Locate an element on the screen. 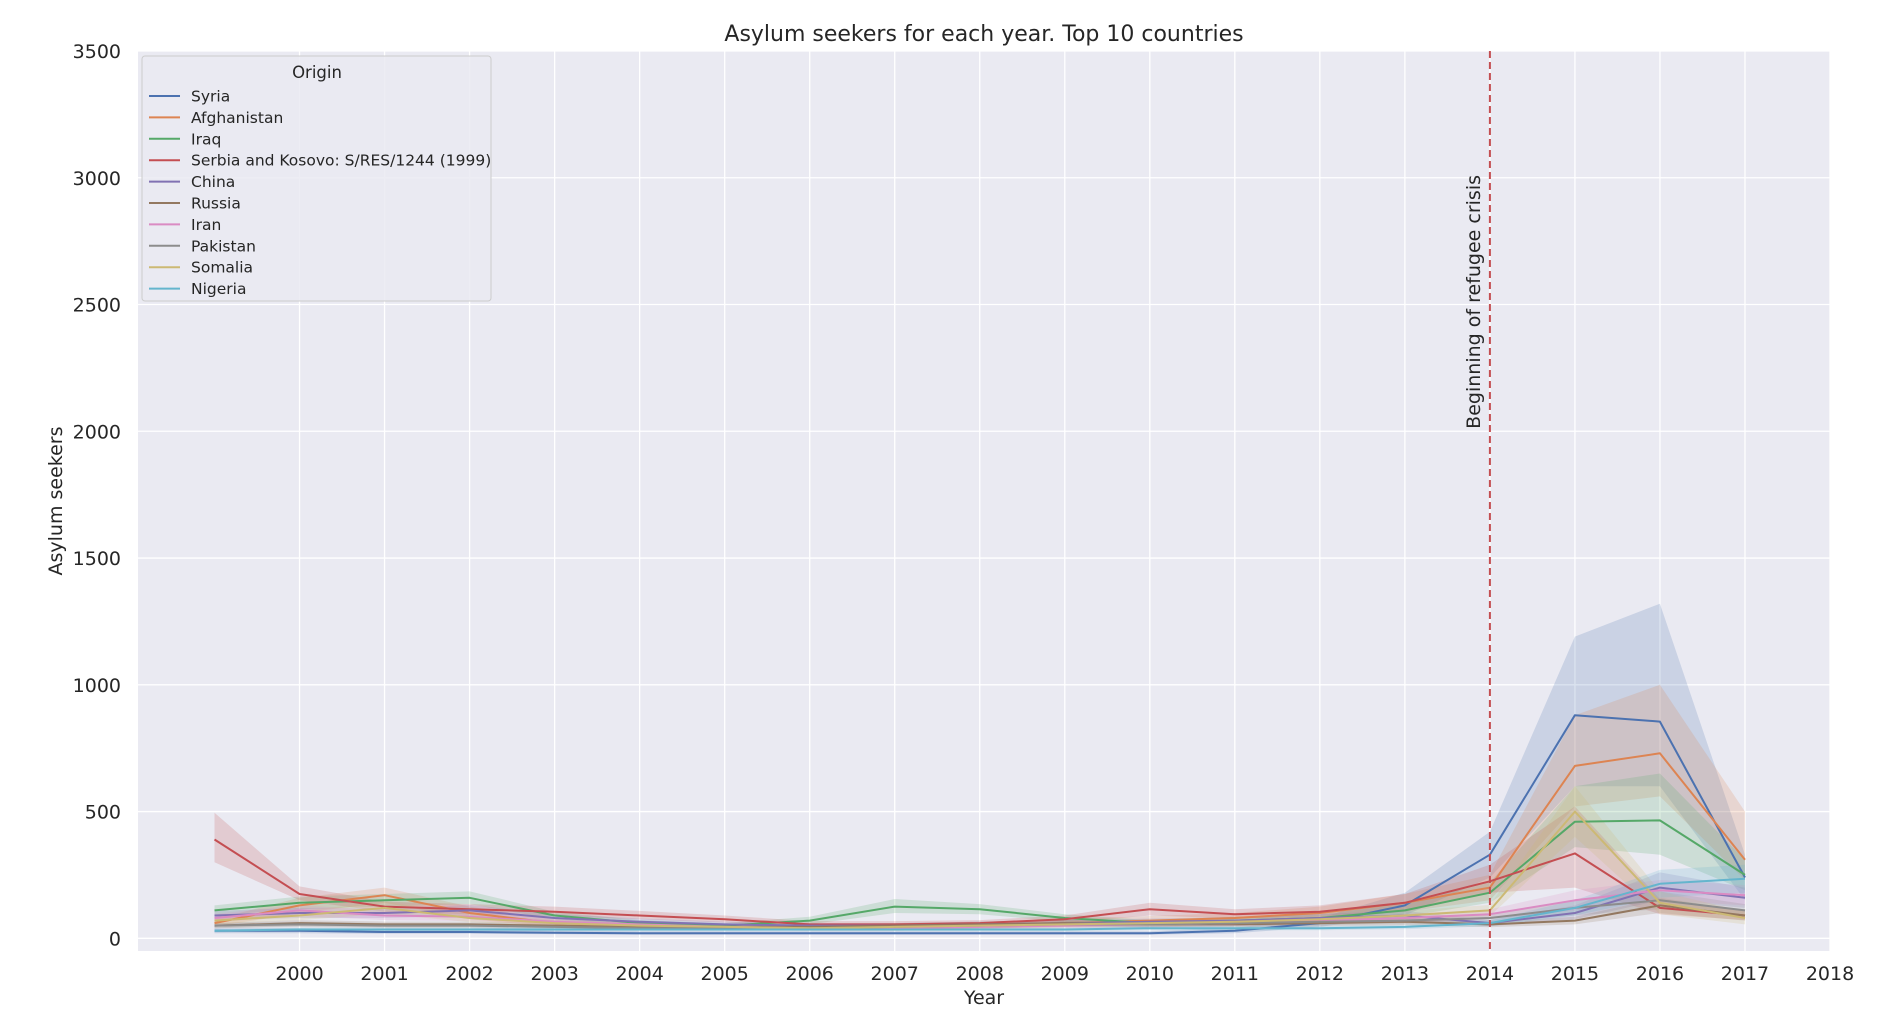  x-tick-label: 2013 is located at coordinates (1405, 974).